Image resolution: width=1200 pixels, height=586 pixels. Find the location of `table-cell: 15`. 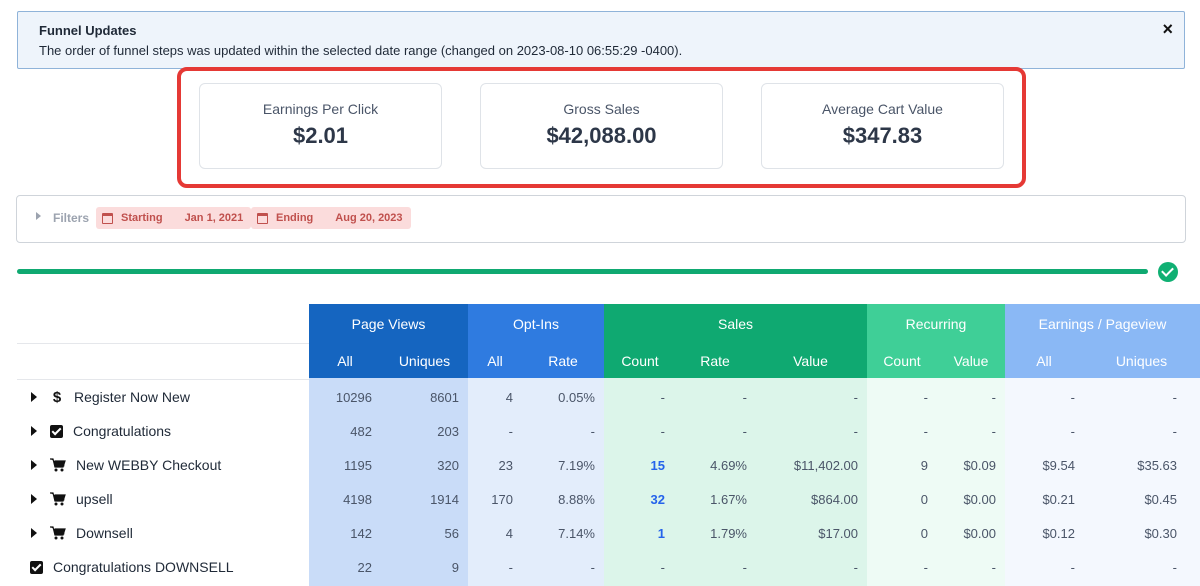

table-cell: 15 is located at coordinates (657, 465).